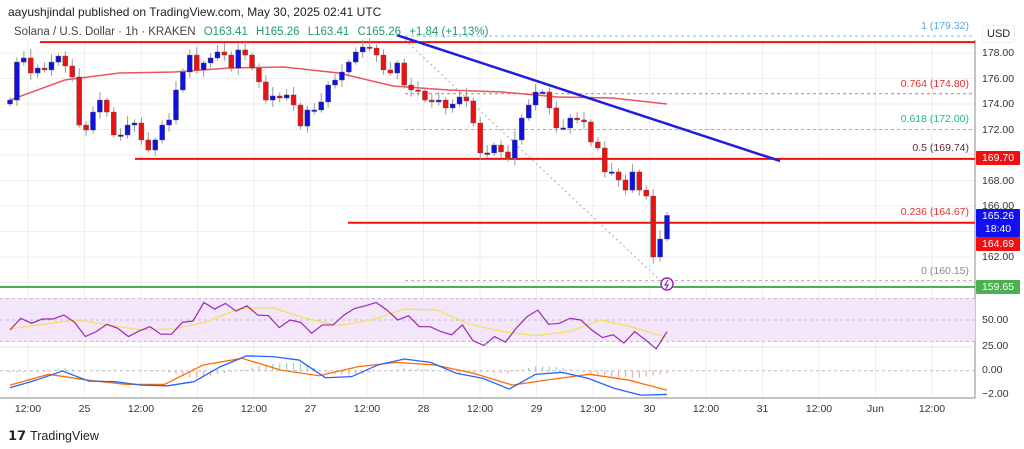 This screenshot has height=449, width=1024. Describe the element at coordinates (53, 436) in the screenshot. I see `tradingview-logo: 𝟭𝟳 TradingView` at that location.